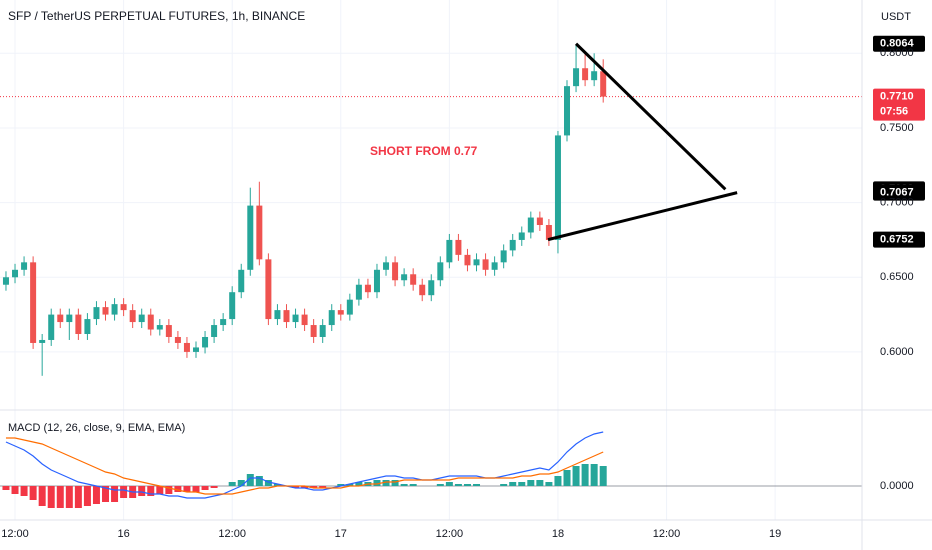 The width and height of the screenshot is (932, 550). I want to click on y-tick-label: 0.6500, so click(897, 277).